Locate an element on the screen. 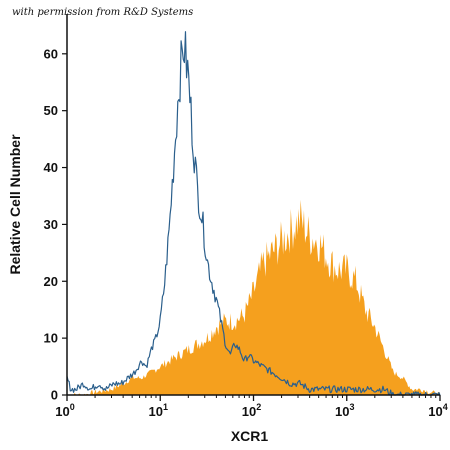 This screenshot has width=450, height=450. y-axis-ticks: 0 10 20 30 40 50 60 is located at coordinates (55, 224).